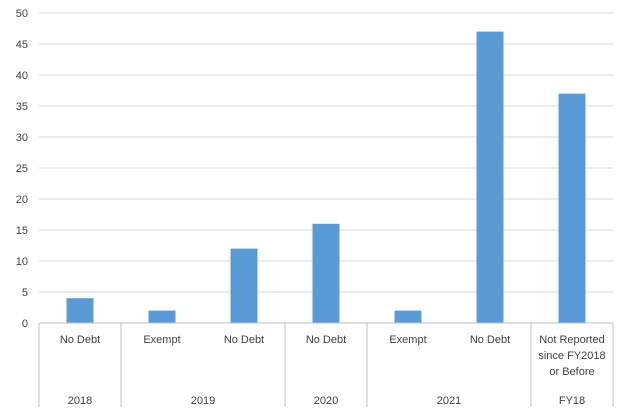  What do you see at coordinates (22, 138) in the screenshot?
I see `y-tick-label: 30` at bounding box center [22, 138].